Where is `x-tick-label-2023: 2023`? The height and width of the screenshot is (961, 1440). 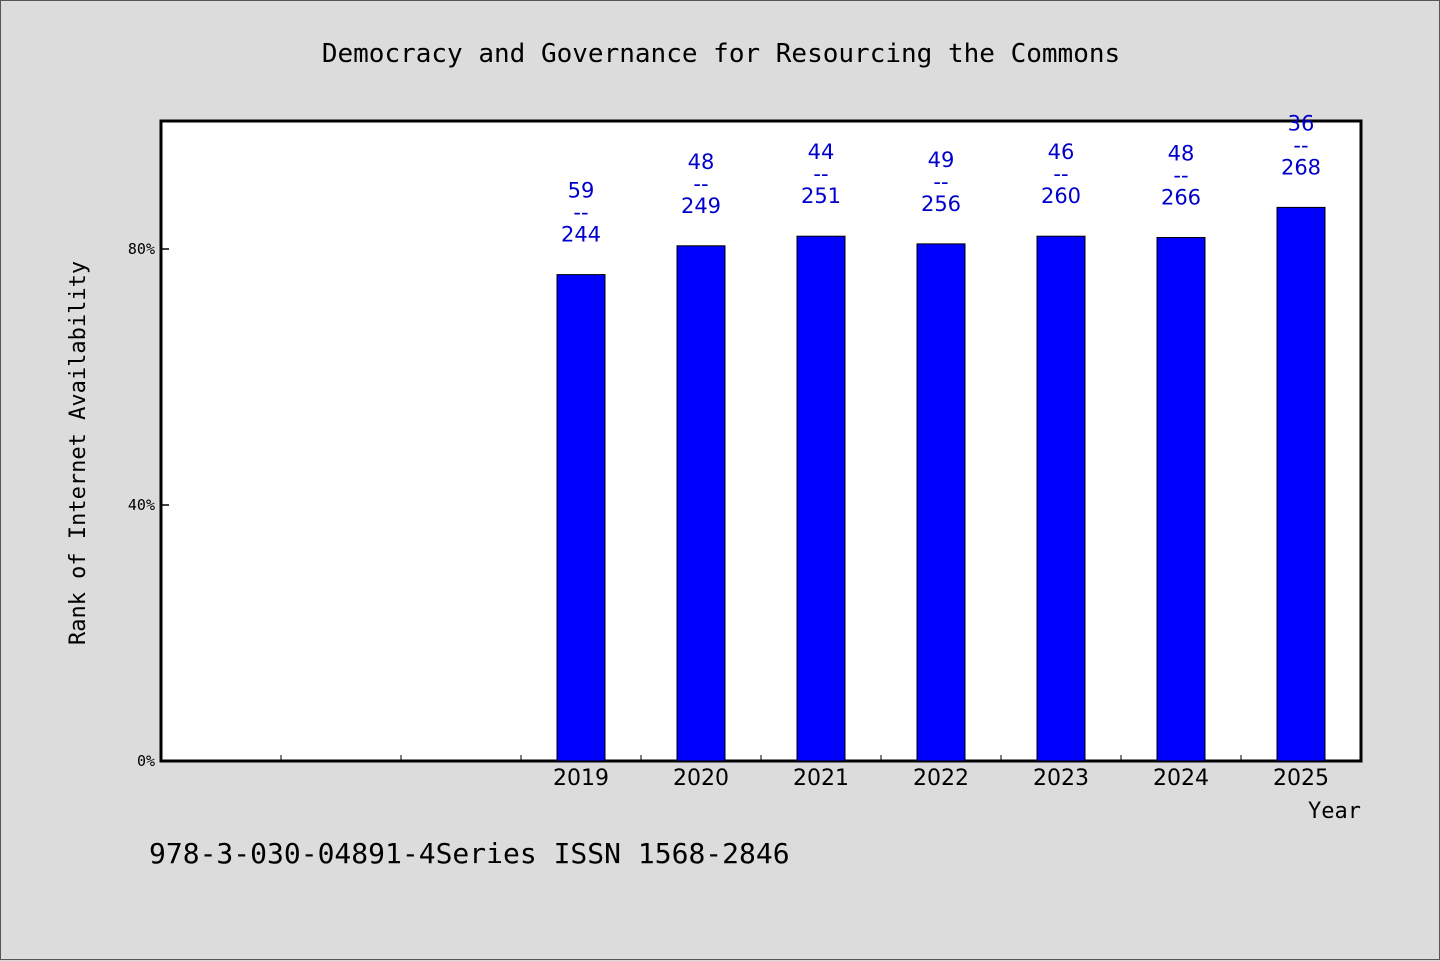 x-tick-label-2023: 2023 is located at coordinates (1061, 778).